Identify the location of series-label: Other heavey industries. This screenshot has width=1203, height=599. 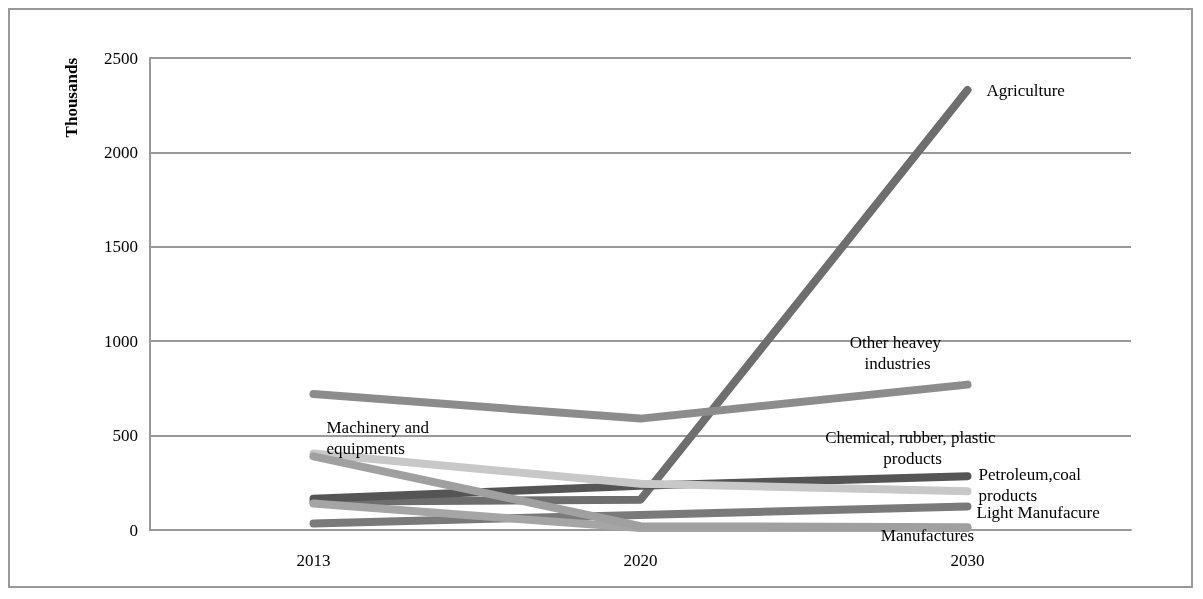
(897, 352).